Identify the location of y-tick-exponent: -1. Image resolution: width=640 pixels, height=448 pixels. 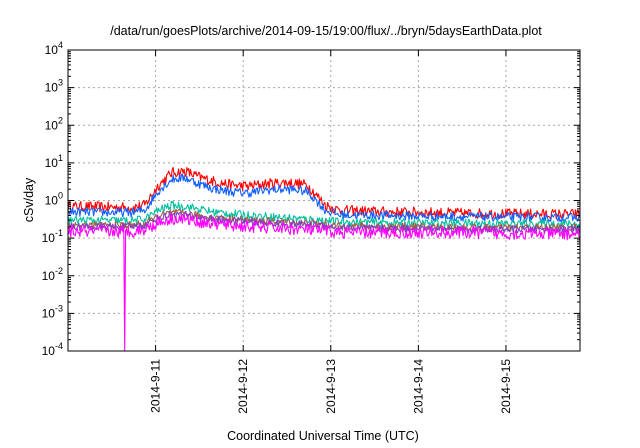
(59, 233).